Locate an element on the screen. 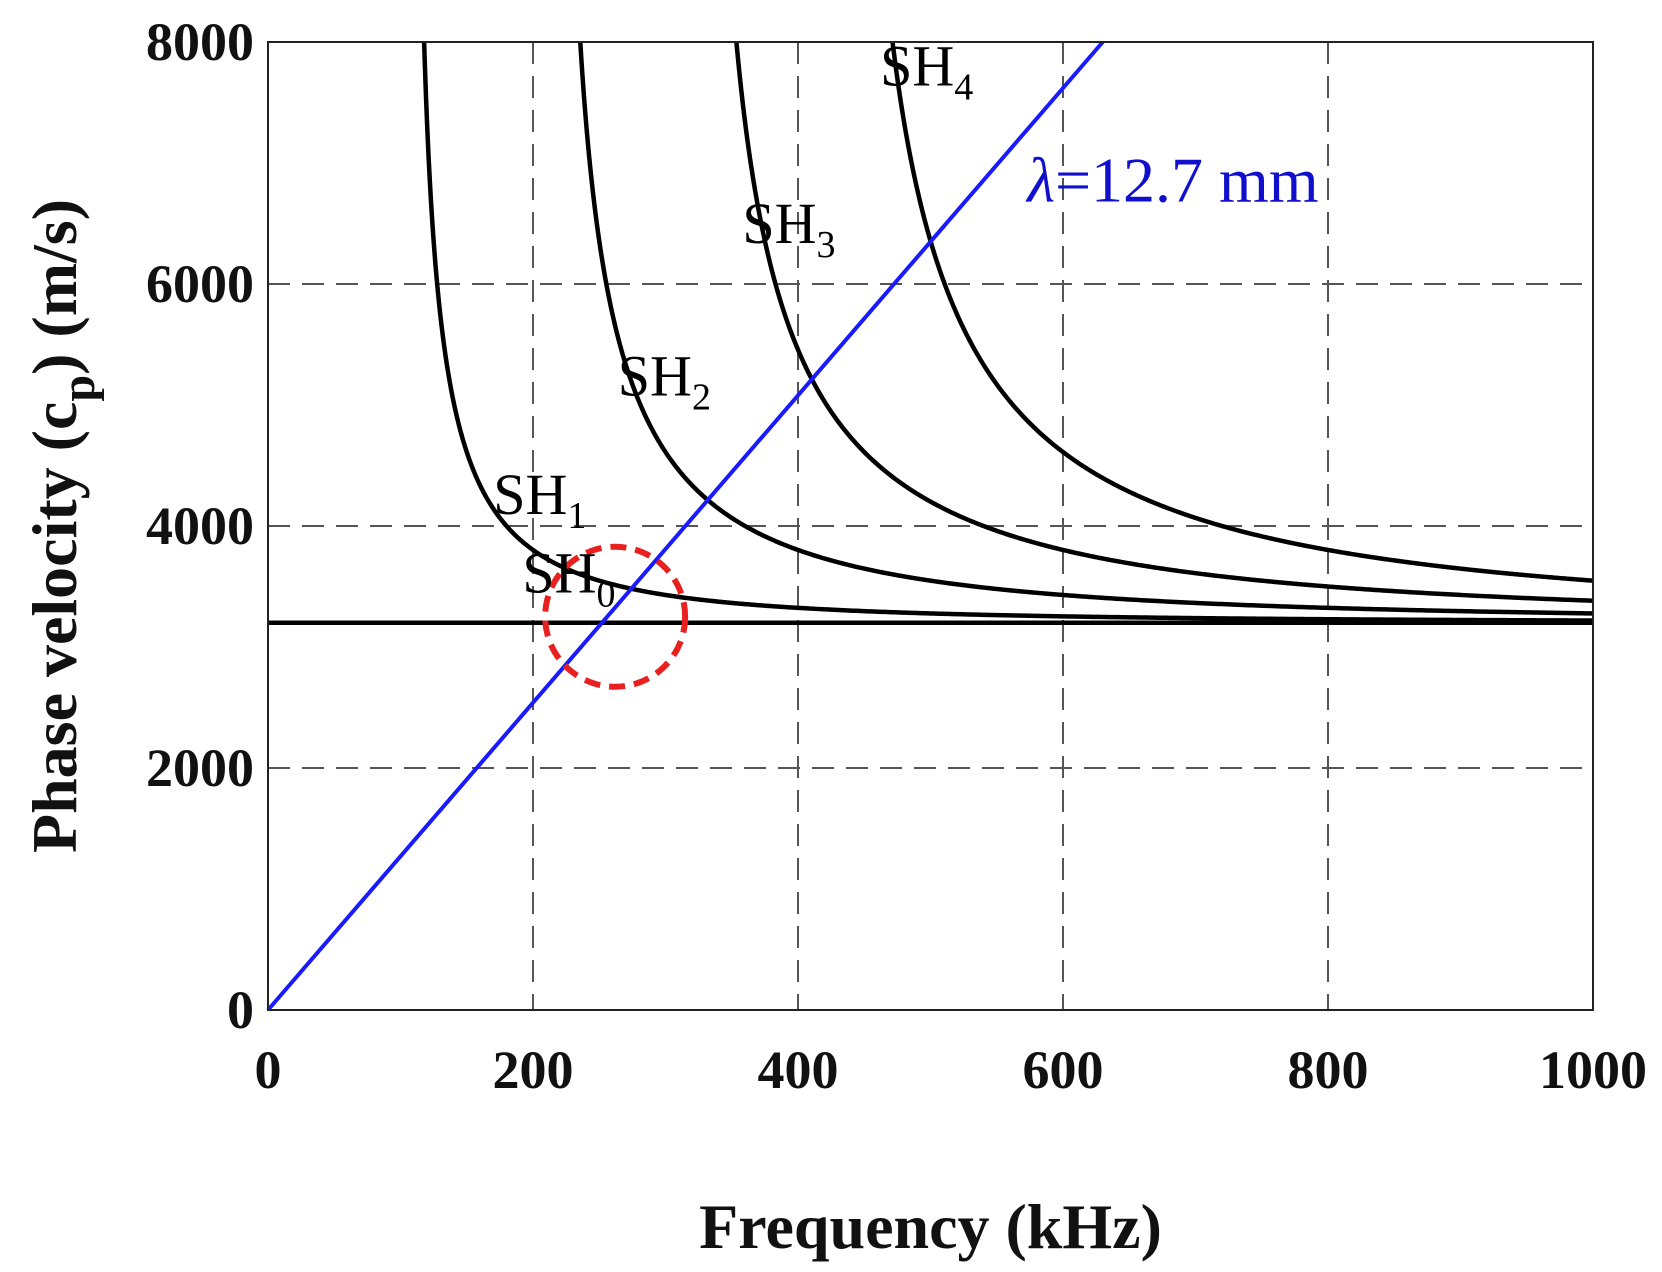 The width and height of the screenshot is (1662, 1272). label-sh1-subscript: 1 is located at coordinates (576, 516).